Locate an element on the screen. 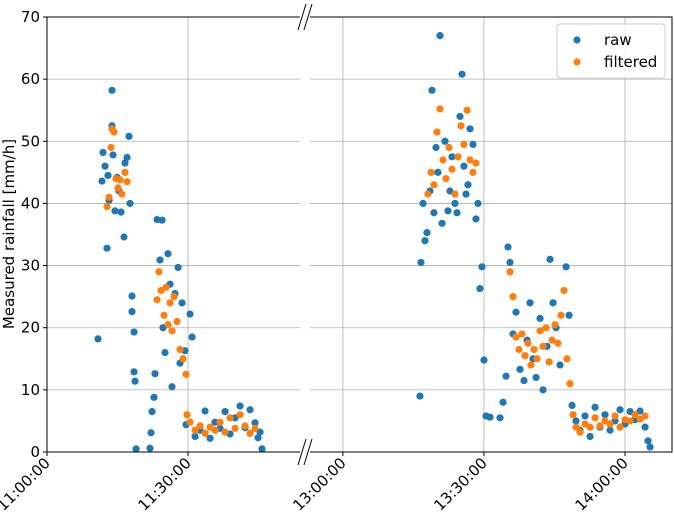 This screenshot has height=520, width=674. legend-label: filtered is located at coordinates (630, 62).